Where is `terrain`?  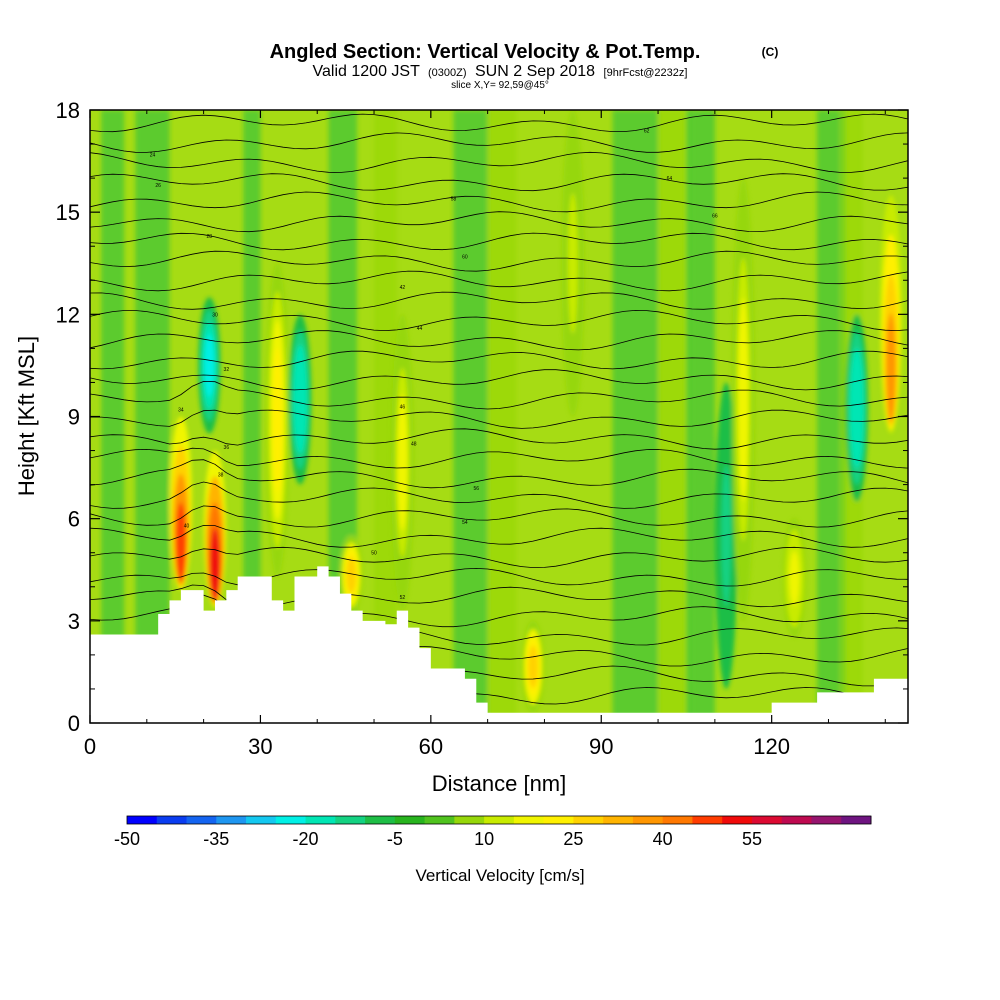 terrain is located at coordinates (499, 644).